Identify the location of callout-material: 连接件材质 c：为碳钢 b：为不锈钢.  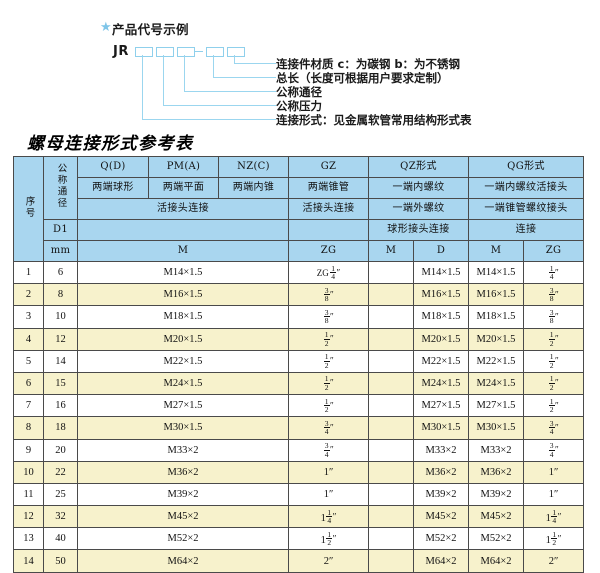
(368, 64).